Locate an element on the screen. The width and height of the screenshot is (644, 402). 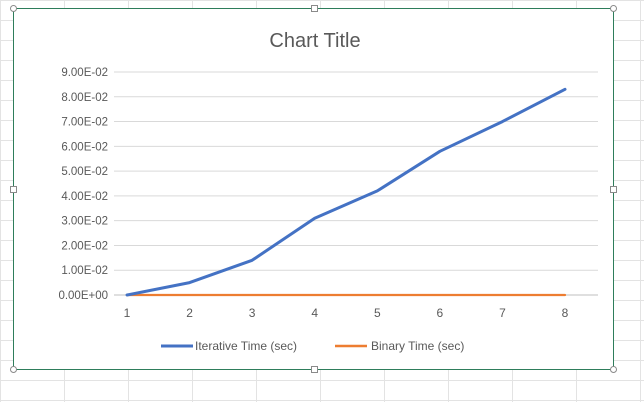
x-tick-label: 5 is located at coordinates (377, 313).